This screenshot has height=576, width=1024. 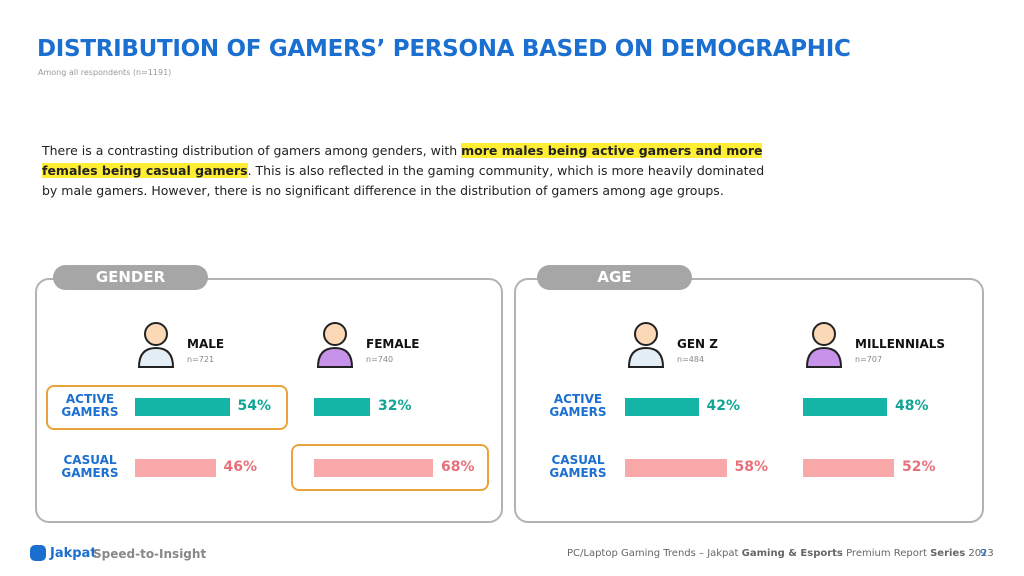 What do you see at coordinates (201, 359) in the screenshot?
I see `sample-size: n=721` at bounding box center [201, 359].